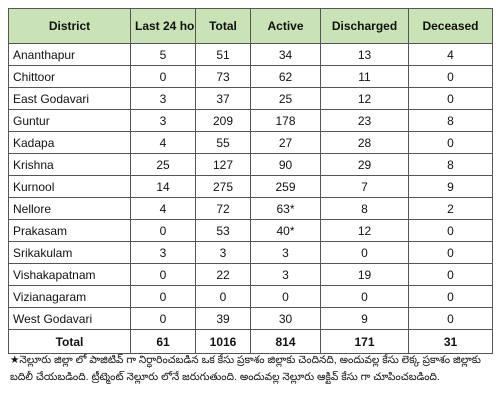 The width and height of the screenshot is (500, 413). I want to click on district-cell: Prakasam, so click(69, 230).